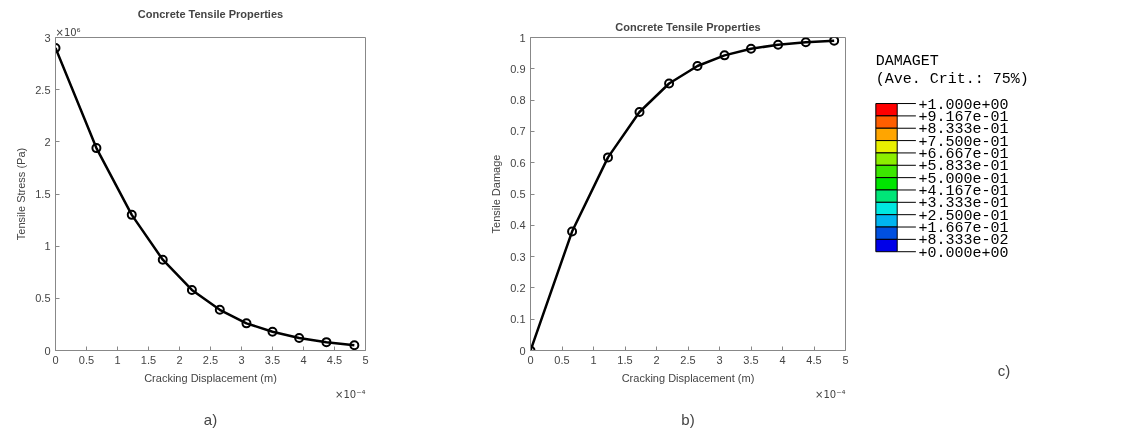 This screenshot has width=1137, height=436. I want to click on y-tick-label: 2, so click(47, 141).